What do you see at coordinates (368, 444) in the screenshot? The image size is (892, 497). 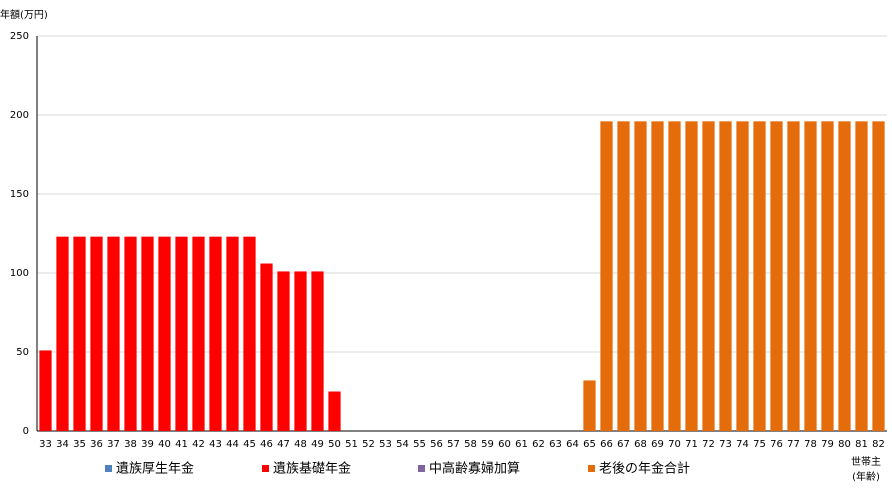 I see `x-tick-label: 52` at bounding box center [368, 444].